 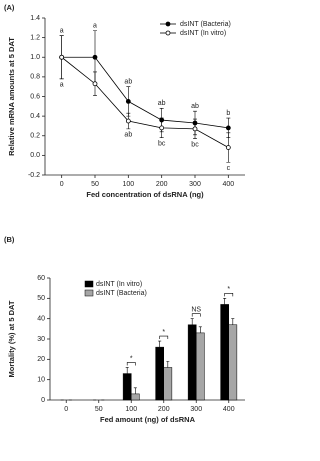 I want to click on x-axis-title: Fed amount (ng) of dsRNA, so click(x=148, y=419).